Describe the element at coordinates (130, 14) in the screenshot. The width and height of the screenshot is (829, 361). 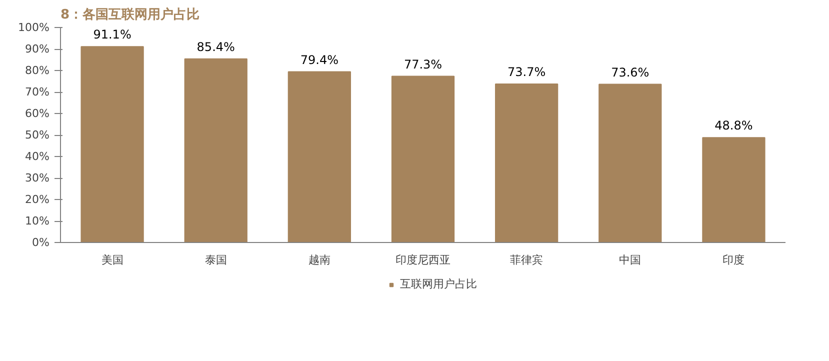
I see `chart-title: 8：各国互联网用户占比` at that location.